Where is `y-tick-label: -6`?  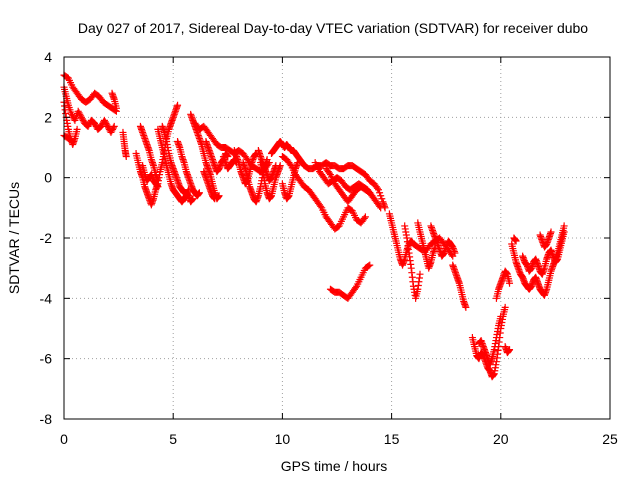 y-tick-label: -6 is located at coordinates (46, 359).